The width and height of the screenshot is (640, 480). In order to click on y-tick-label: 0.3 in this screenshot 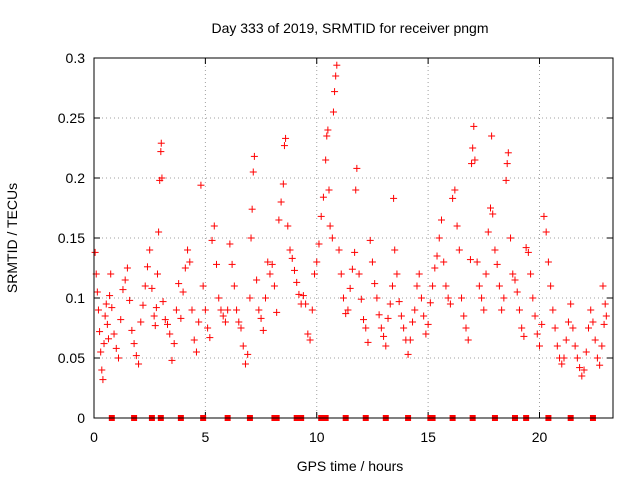, I will do `click(76, 58)`.